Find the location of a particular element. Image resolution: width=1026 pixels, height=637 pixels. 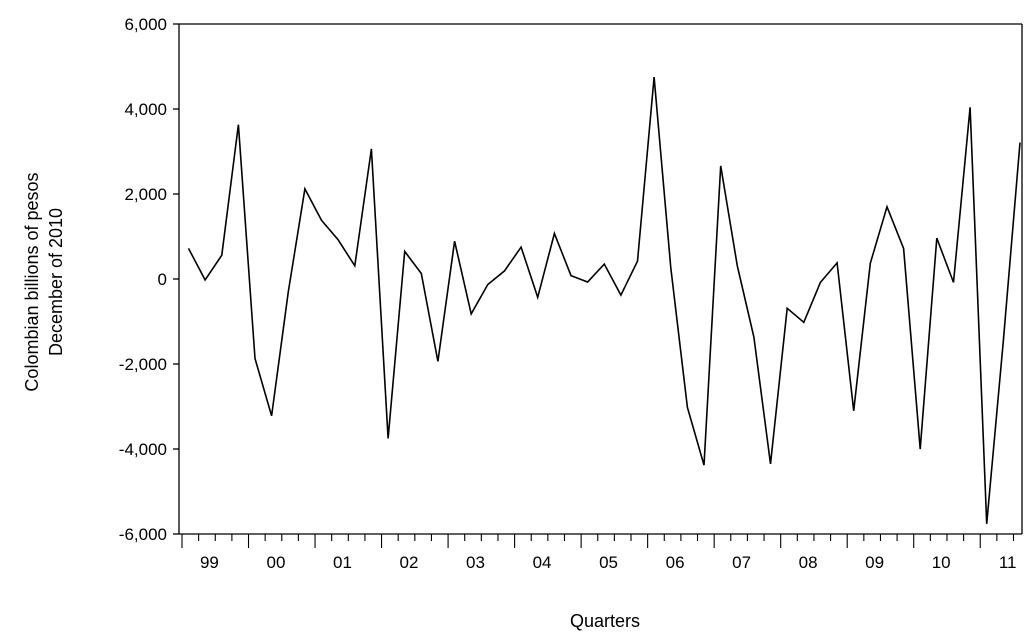

x-tick-label: 99 is located at coordinates (209, 562).